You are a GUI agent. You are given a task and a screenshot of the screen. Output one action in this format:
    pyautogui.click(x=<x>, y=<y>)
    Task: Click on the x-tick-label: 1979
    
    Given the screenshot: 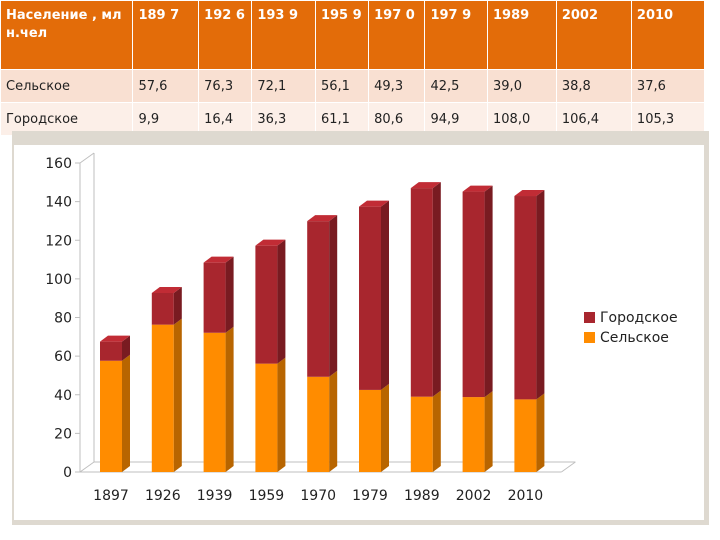 What is the action you would take?
    pyautogui.click(x=370, y=496)
    